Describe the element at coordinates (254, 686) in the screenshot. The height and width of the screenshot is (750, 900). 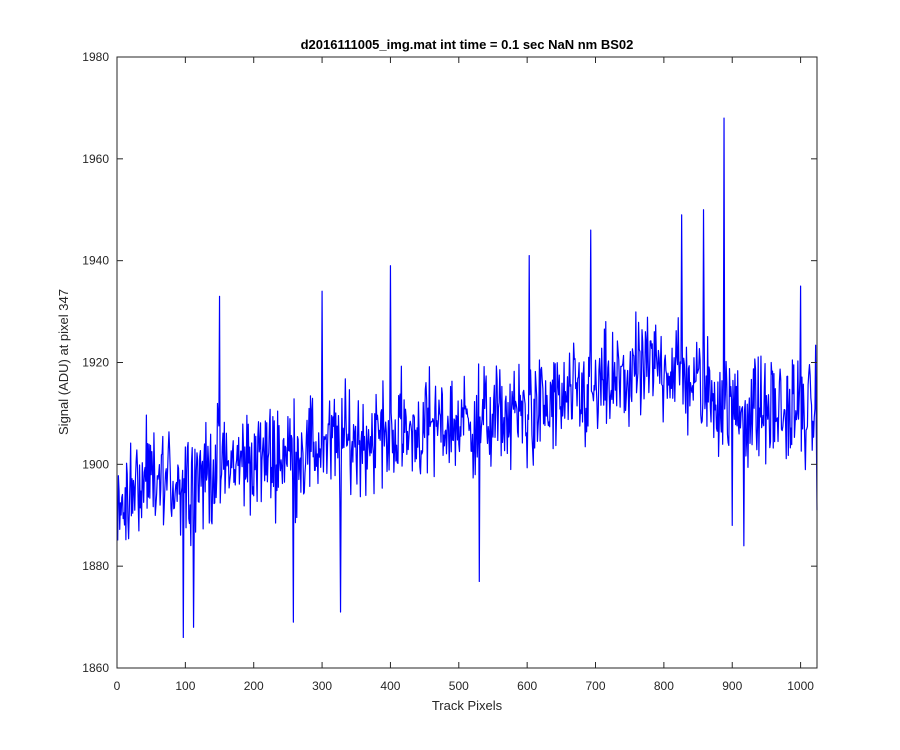
I see `x-tick-label: 200` at that location.